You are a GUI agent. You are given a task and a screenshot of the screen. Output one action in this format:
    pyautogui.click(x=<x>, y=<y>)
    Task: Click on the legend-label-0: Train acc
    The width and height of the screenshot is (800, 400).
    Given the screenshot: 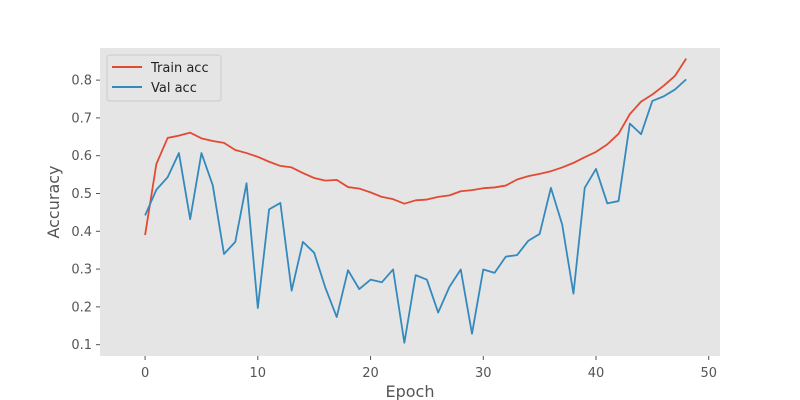 What is the action you would take?
    pyautogui.click(x=179, y=68)
    